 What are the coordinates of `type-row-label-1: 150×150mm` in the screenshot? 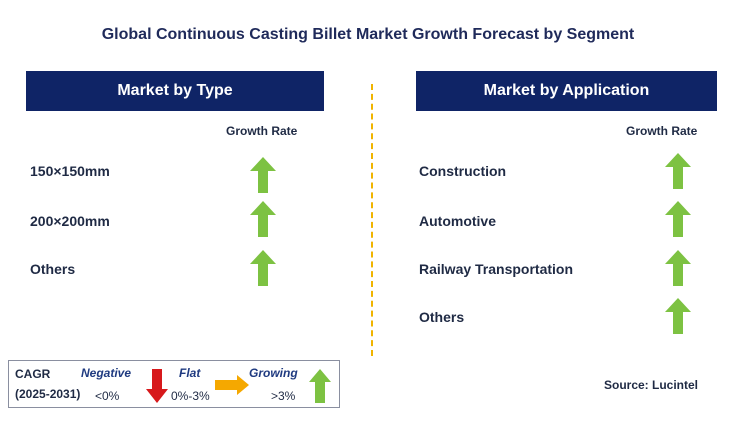 It's located at (70, 171).